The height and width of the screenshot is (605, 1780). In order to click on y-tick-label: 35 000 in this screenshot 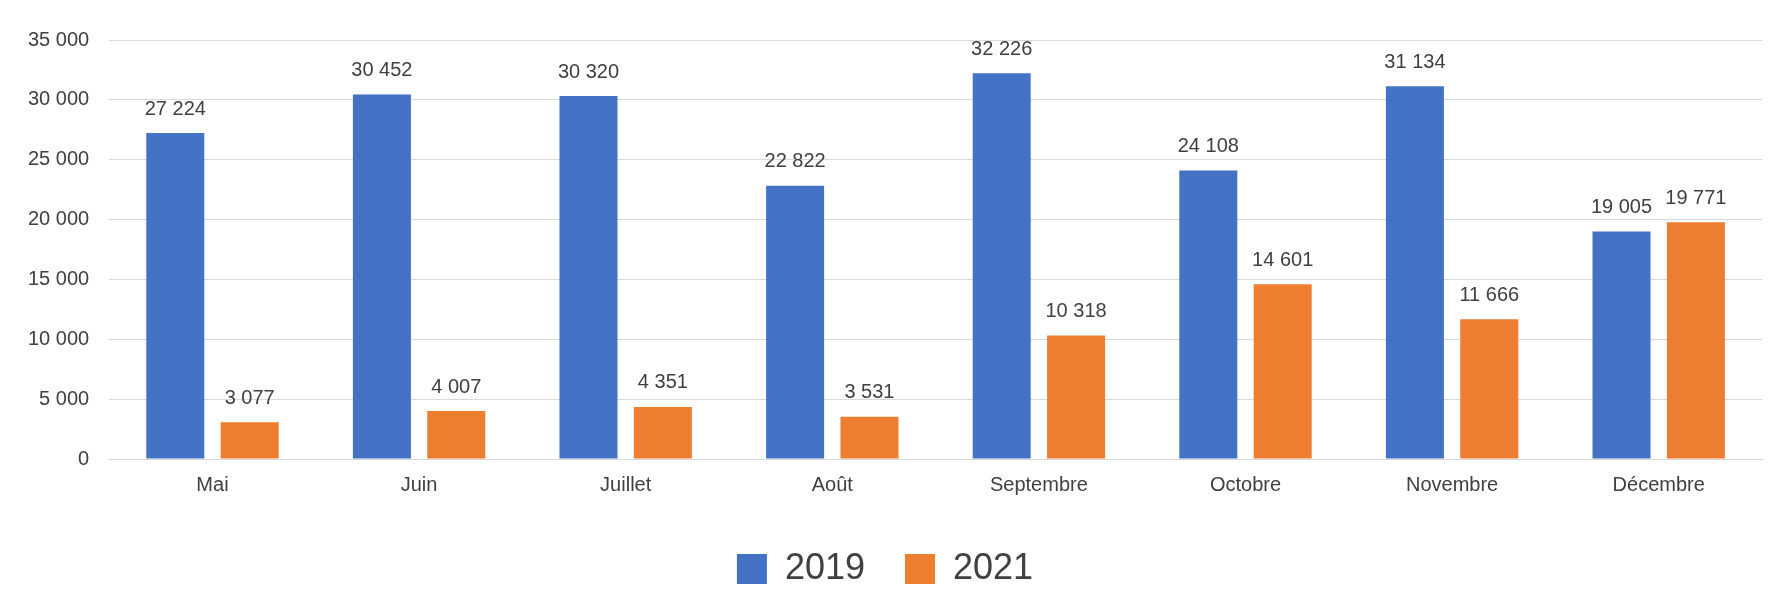, I will do `click(59, 38)`.